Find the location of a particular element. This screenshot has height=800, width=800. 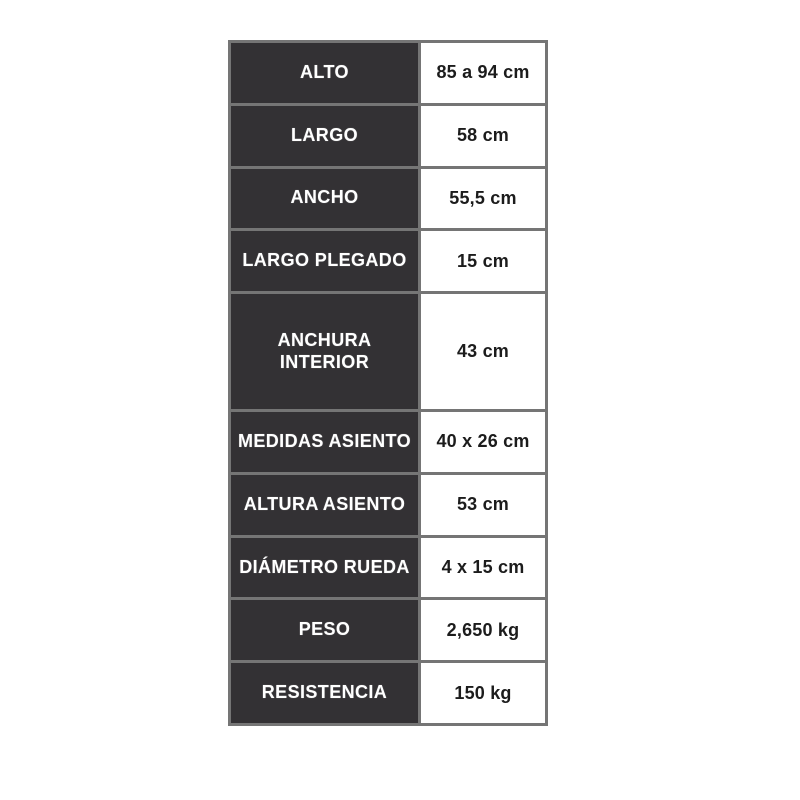

spec-value: 2,650 kg is located at coordinates (483, 630).